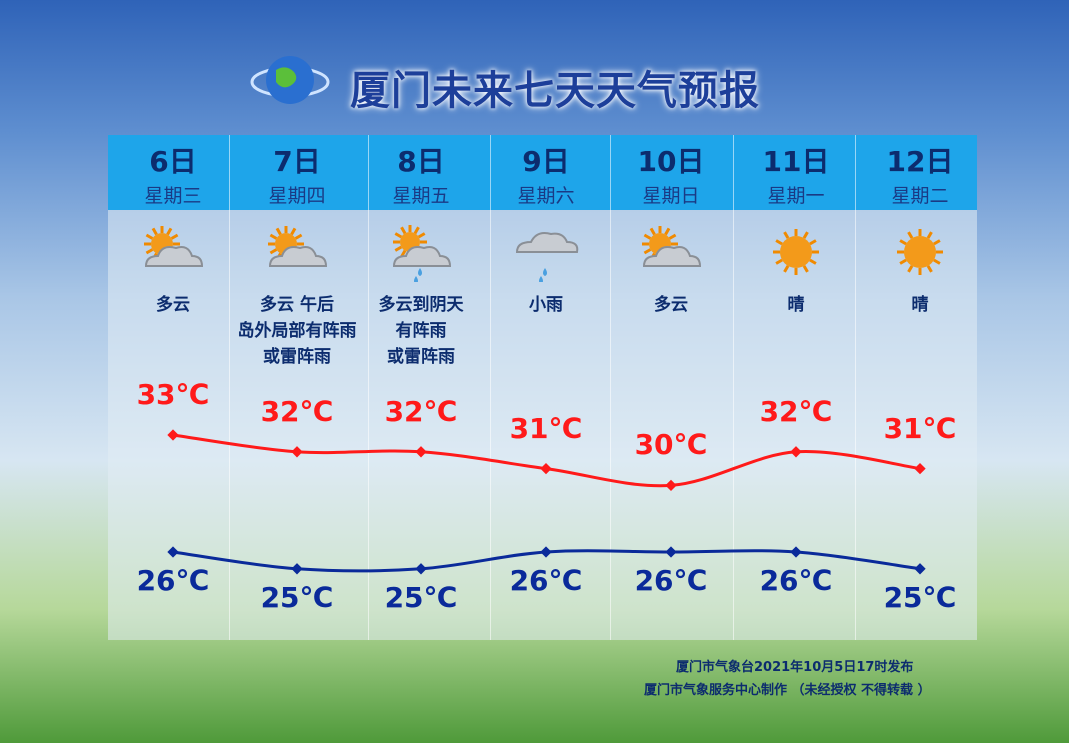  I want to click on weather-description: 多云到阴天 有阵雨 或雷阵雨, so click(421, 331).